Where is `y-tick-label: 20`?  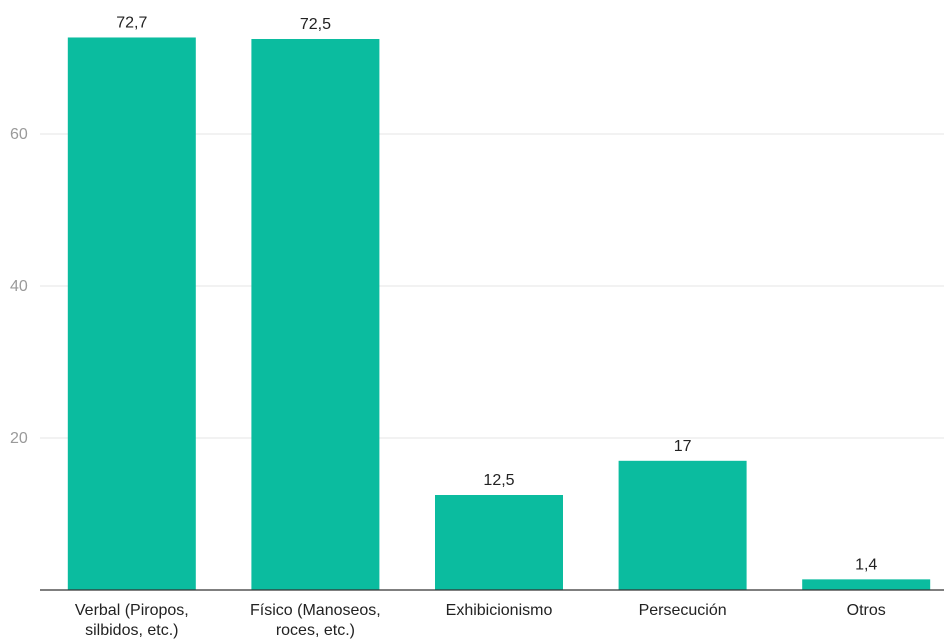 y-tick-label: 20 is located at coordinates (19, 438).